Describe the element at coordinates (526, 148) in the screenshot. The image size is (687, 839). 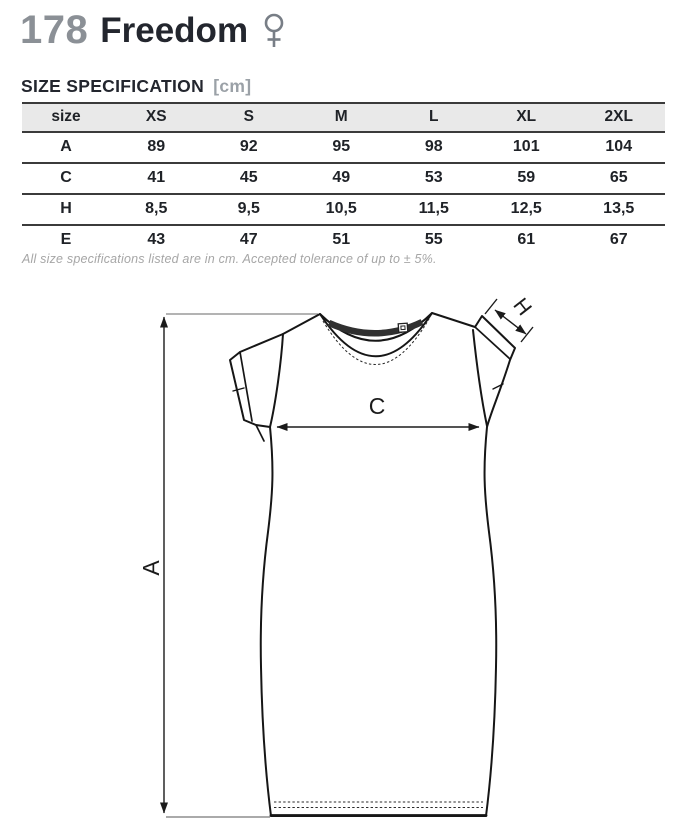
I see `cell: 101` at that location.